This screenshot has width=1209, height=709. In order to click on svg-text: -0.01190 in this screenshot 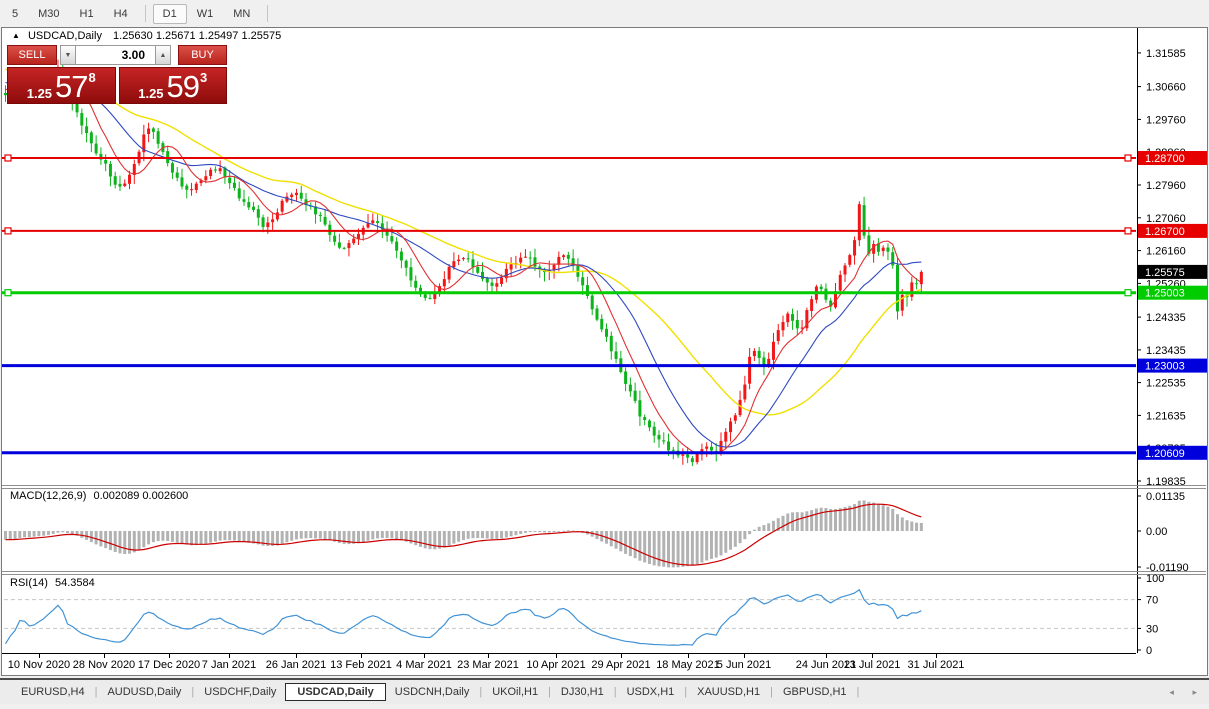, I will do `click(1167, 568)`.